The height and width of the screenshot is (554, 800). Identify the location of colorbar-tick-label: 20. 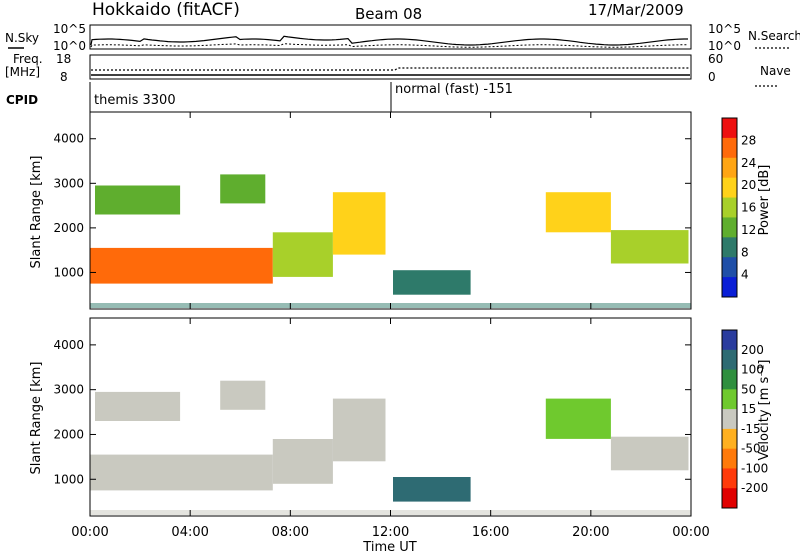
(748, 185).